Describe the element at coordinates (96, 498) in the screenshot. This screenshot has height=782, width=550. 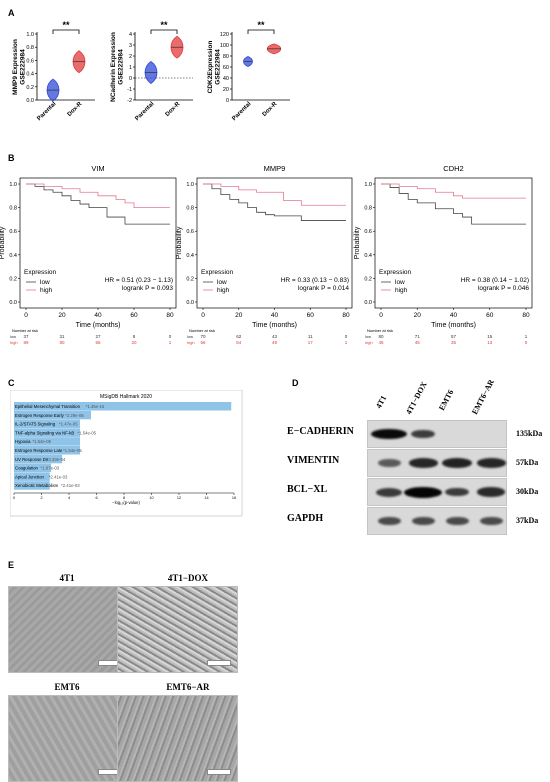
I see `x-tick-label: 6` at that location.